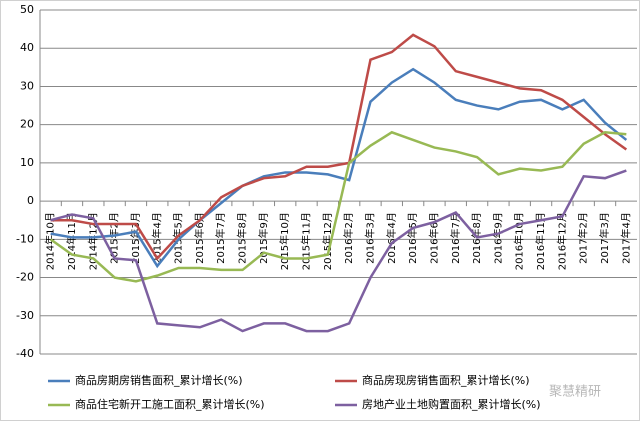  What do you see at coordinates (27, 9) in the screenshot?
I see `y-tick-label: 50` at bounding box center [27, 9].